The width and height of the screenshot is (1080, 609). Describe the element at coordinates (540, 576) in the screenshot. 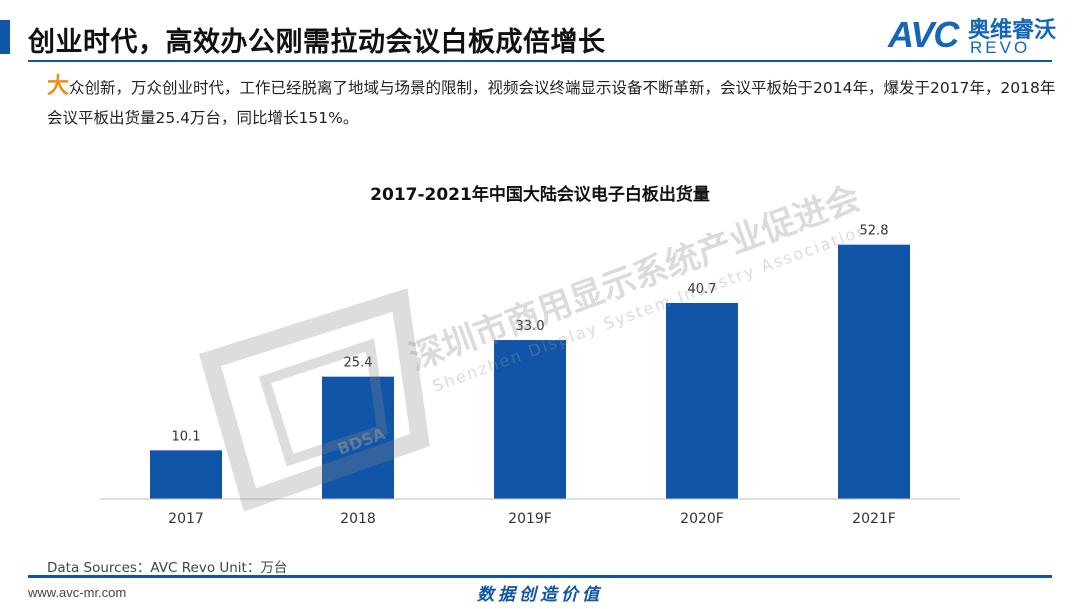

I see `footer-divider` at that location.